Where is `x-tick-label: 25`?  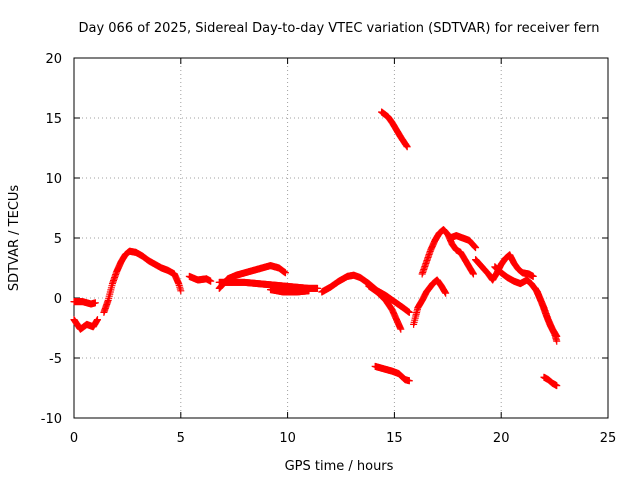 x-tick-label: 25 is located at coordinates (608, 438).